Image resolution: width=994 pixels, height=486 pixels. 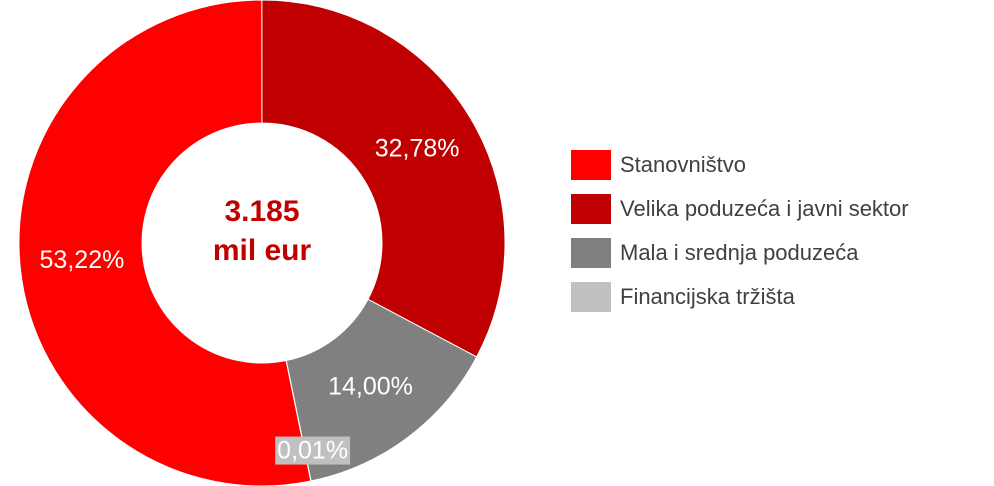 I want to click on legend-label: Velika poduzeća i javni sektor, so click(x=764, y=208).